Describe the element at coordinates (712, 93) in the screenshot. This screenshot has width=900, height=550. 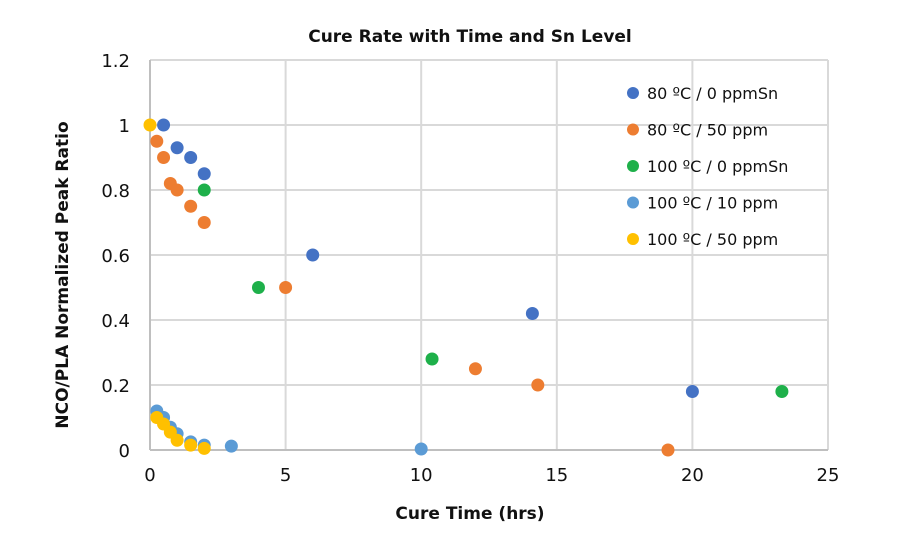
I see `legend-label: 80 ºC / 0 ppmSn` at that location.